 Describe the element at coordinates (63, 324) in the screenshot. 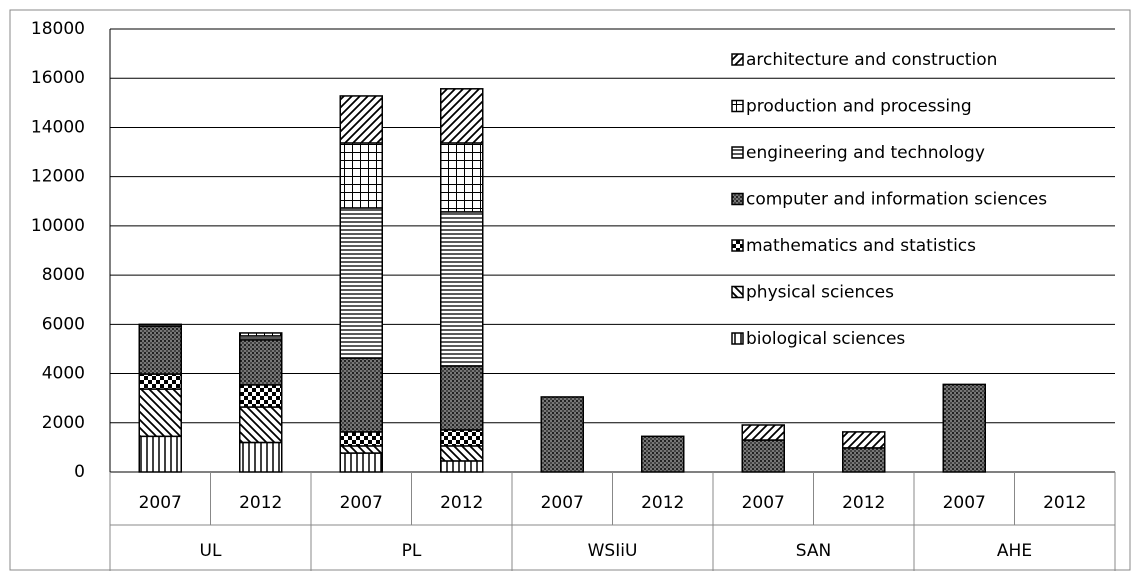

I see `y-tick-label: 6000` at that location.